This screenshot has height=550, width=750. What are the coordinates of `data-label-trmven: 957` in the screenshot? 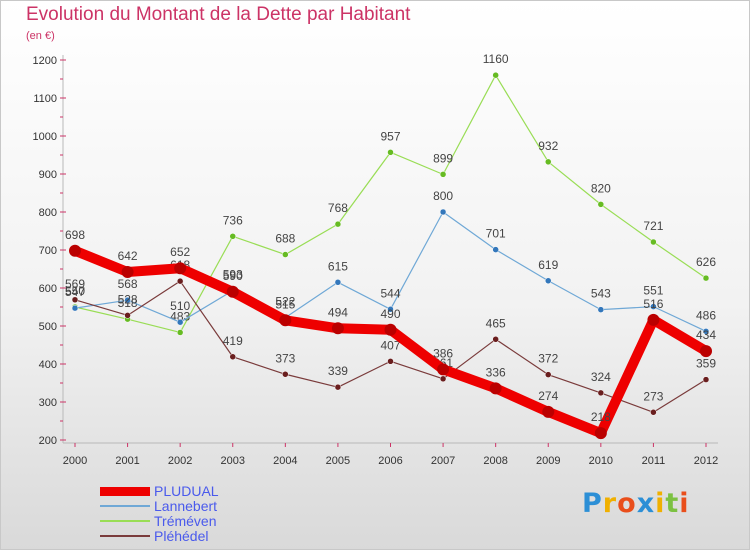 It's located at (390, 136).